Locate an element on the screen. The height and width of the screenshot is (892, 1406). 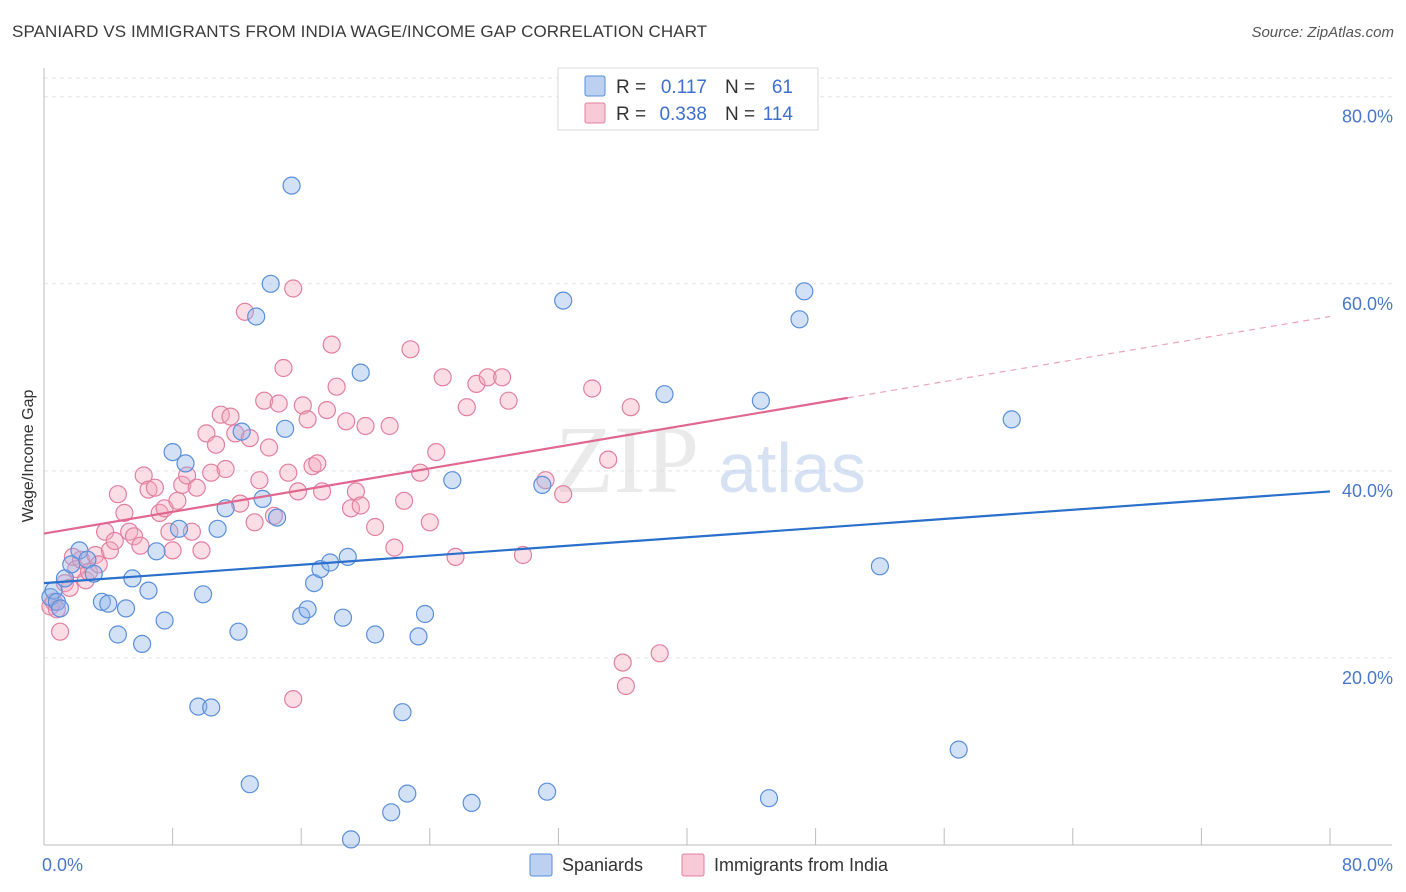
legend-n-value-india: 114 is located at coordinates (778, 114).